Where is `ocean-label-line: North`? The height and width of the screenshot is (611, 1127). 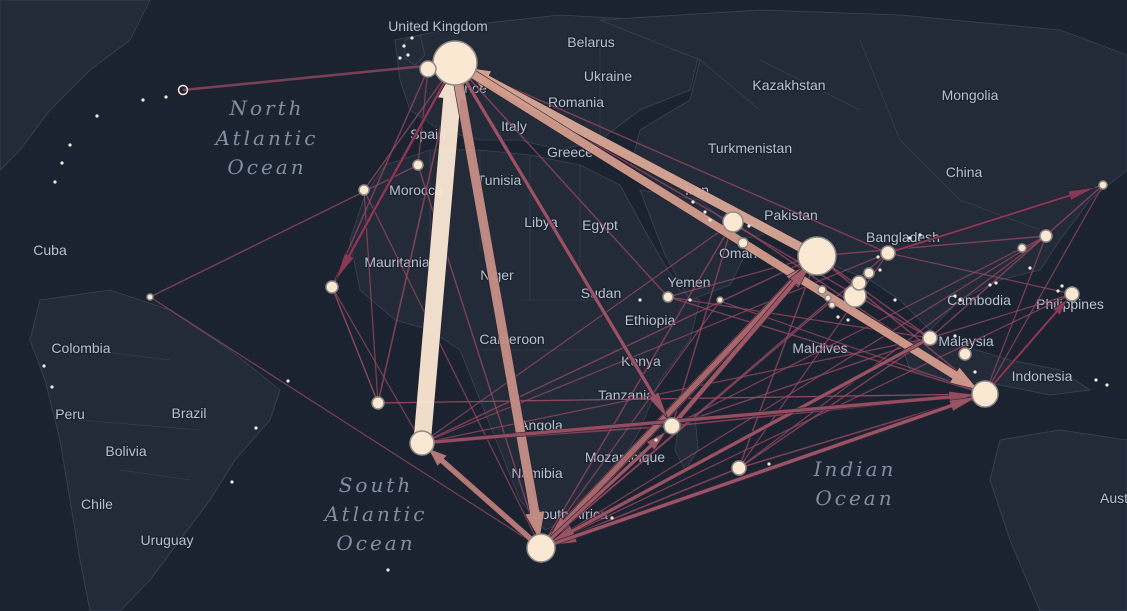
ocean-label-line: North is located at coordinates (266, 108).